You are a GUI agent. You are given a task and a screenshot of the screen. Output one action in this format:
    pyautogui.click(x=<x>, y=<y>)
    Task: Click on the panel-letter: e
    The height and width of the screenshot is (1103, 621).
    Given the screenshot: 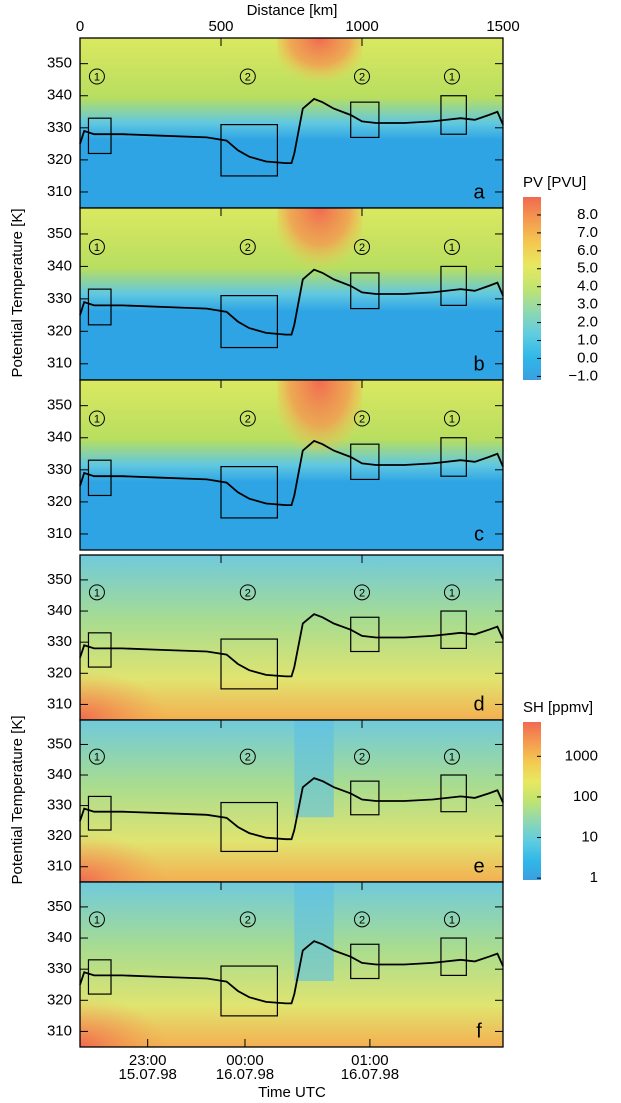 What is the action you would take?
    pyautogui.click(x=478, y=866)
    